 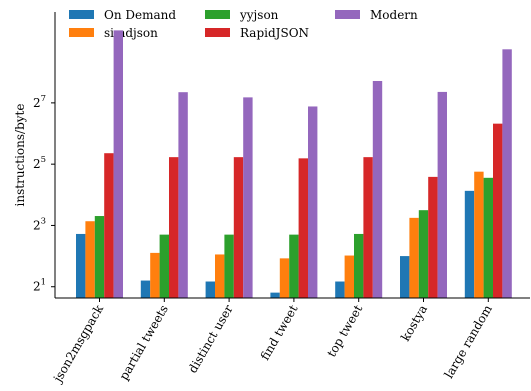 What do you see at coordinates (279, 332) in the screenshot?
I see `x-tick-label: find tweet` at bounding box center [279, 332].